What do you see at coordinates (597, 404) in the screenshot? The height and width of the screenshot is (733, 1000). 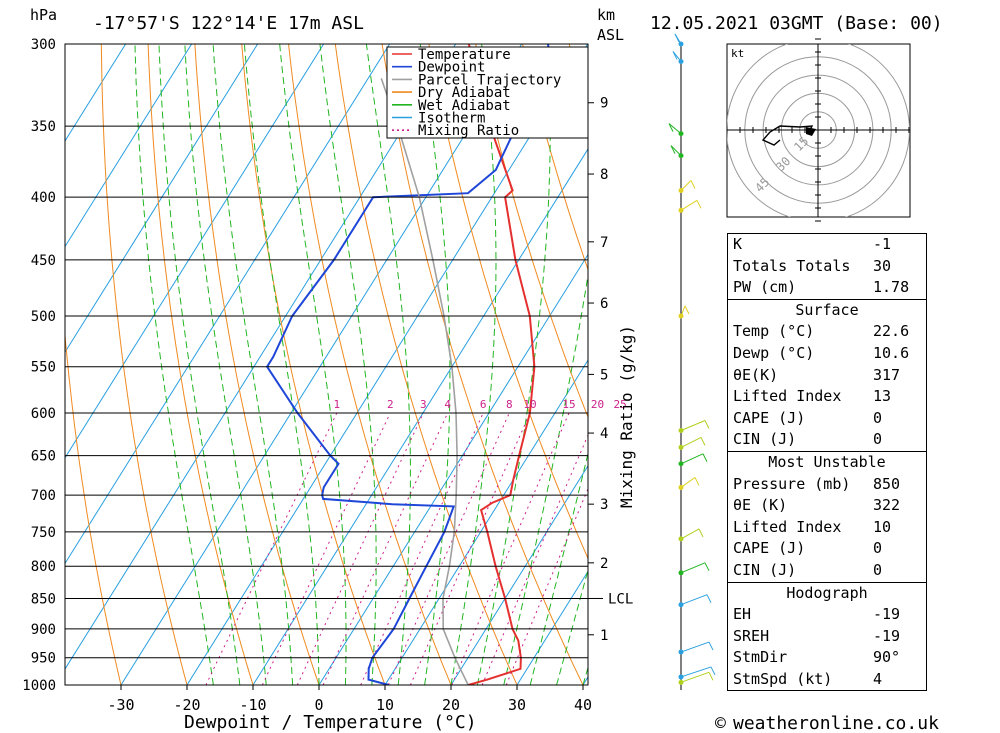 I see `mixing-ratio-label: 20` at bounding box center [597, 404].